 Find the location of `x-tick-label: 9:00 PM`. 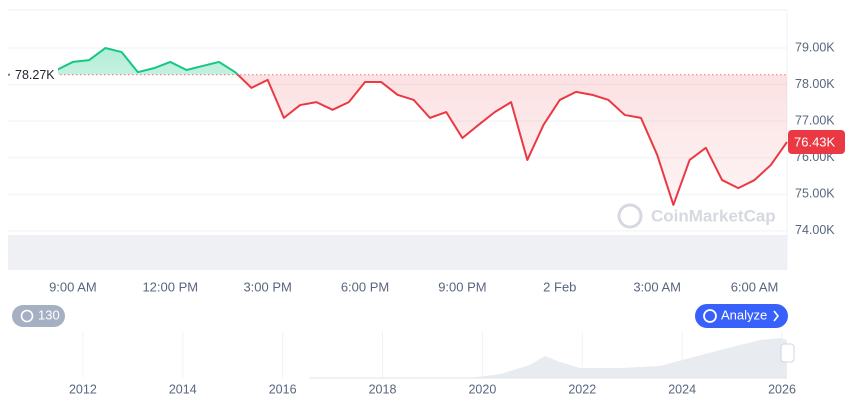

x-tick-label: 9:00 PM is located at coordinates (462, 286).